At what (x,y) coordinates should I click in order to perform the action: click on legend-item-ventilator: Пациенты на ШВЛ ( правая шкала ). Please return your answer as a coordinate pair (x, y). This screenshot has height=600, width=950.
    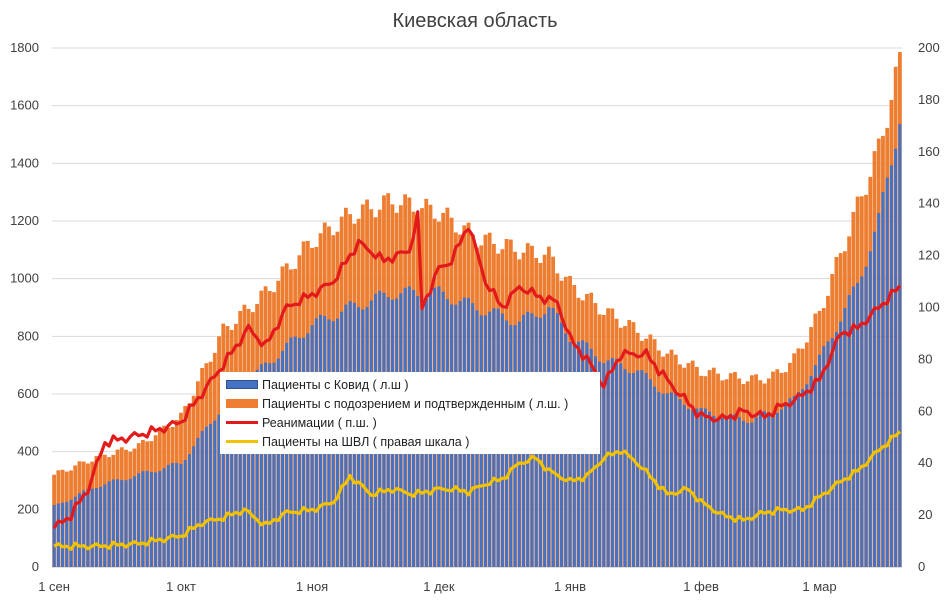
    Looking at the image, I should click on (410, 441).